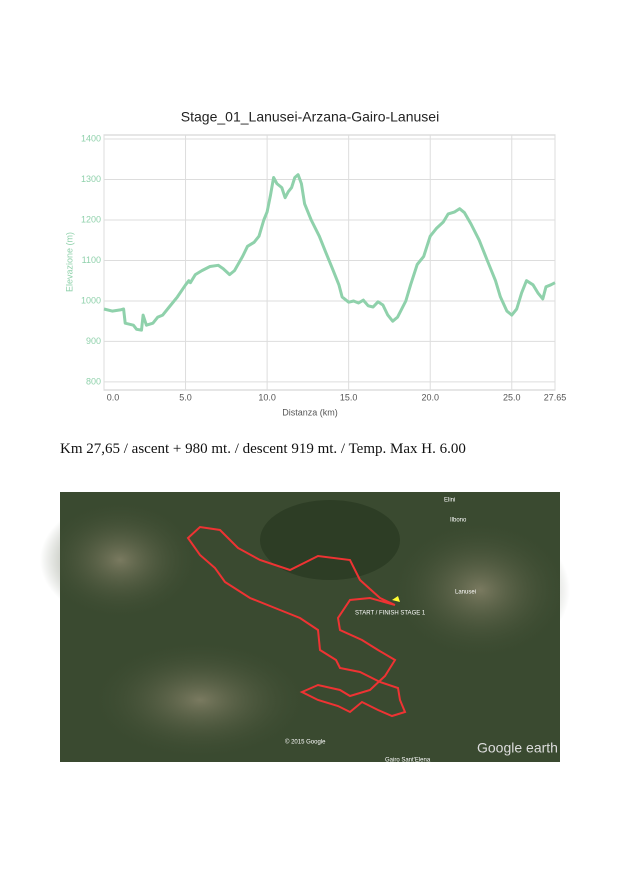 This screenshot has width=620, height=877. I want to click on map-label: Elini, so click(449, 501).